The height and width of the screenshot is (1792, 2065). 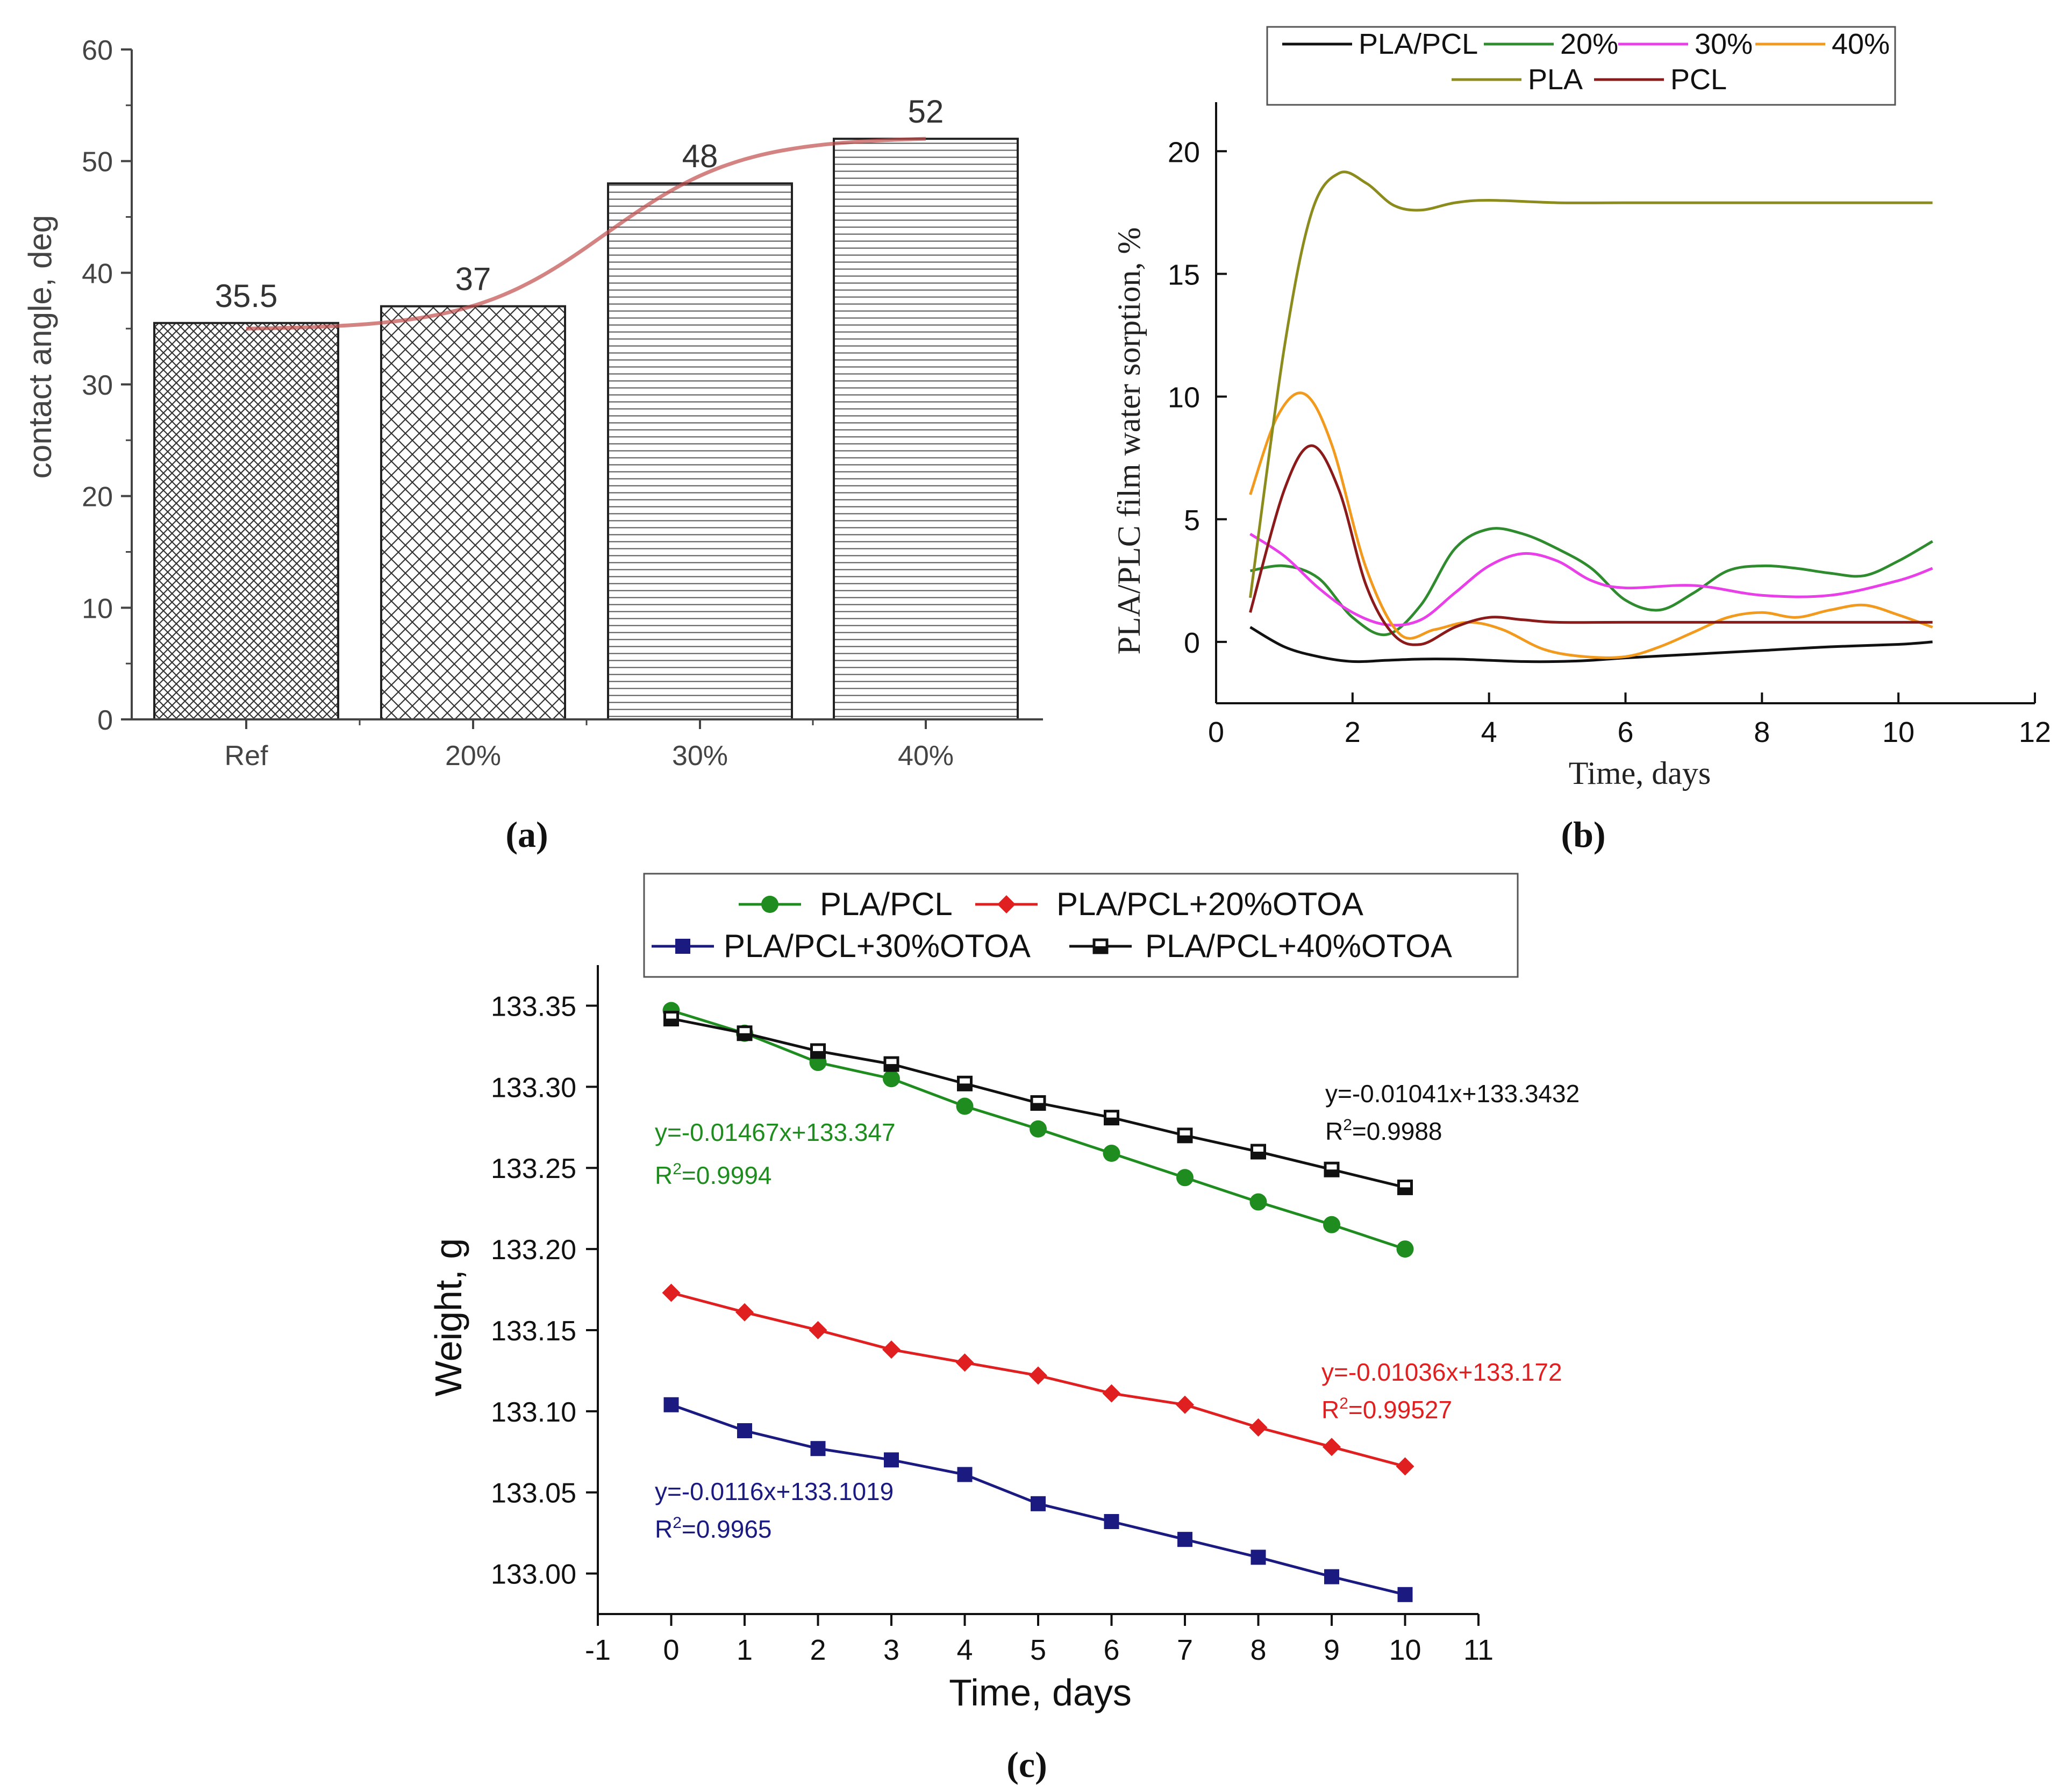 What do you see at coordinates (926, 112) in the screenshot?
I see `bar-value-label: 52` at bounding box center [926, 112].